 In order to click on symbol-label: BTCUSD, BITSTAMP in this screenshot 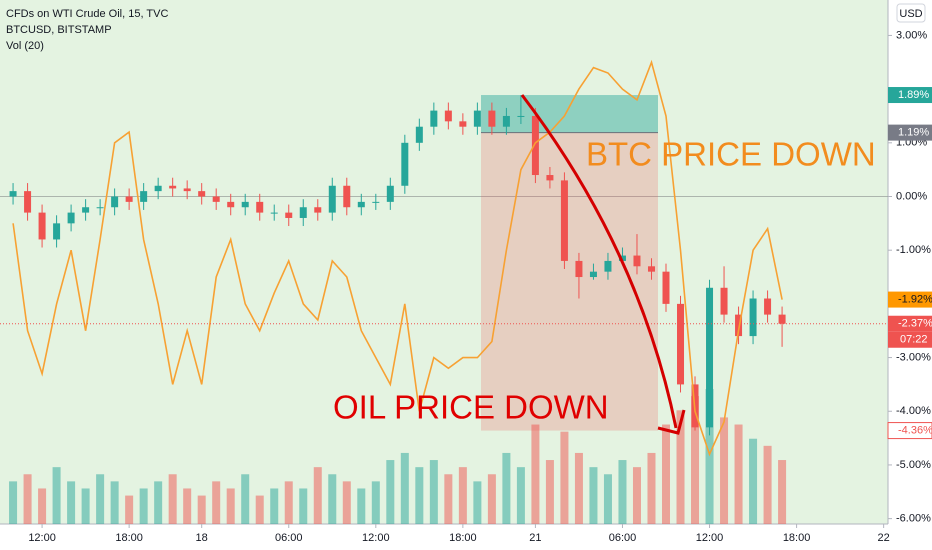, I will do `click(59, 30)`.